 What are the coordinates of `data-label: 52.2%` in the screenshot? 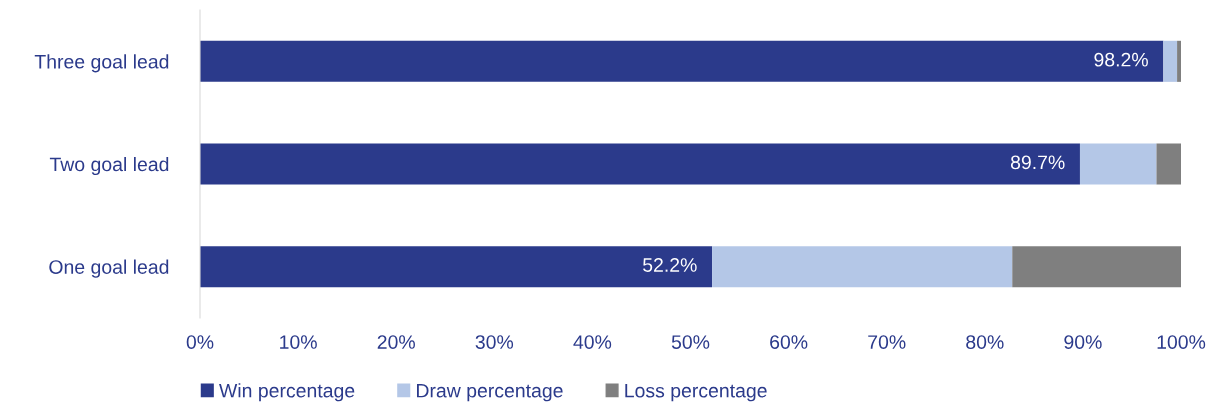 It's located at (670, 265).